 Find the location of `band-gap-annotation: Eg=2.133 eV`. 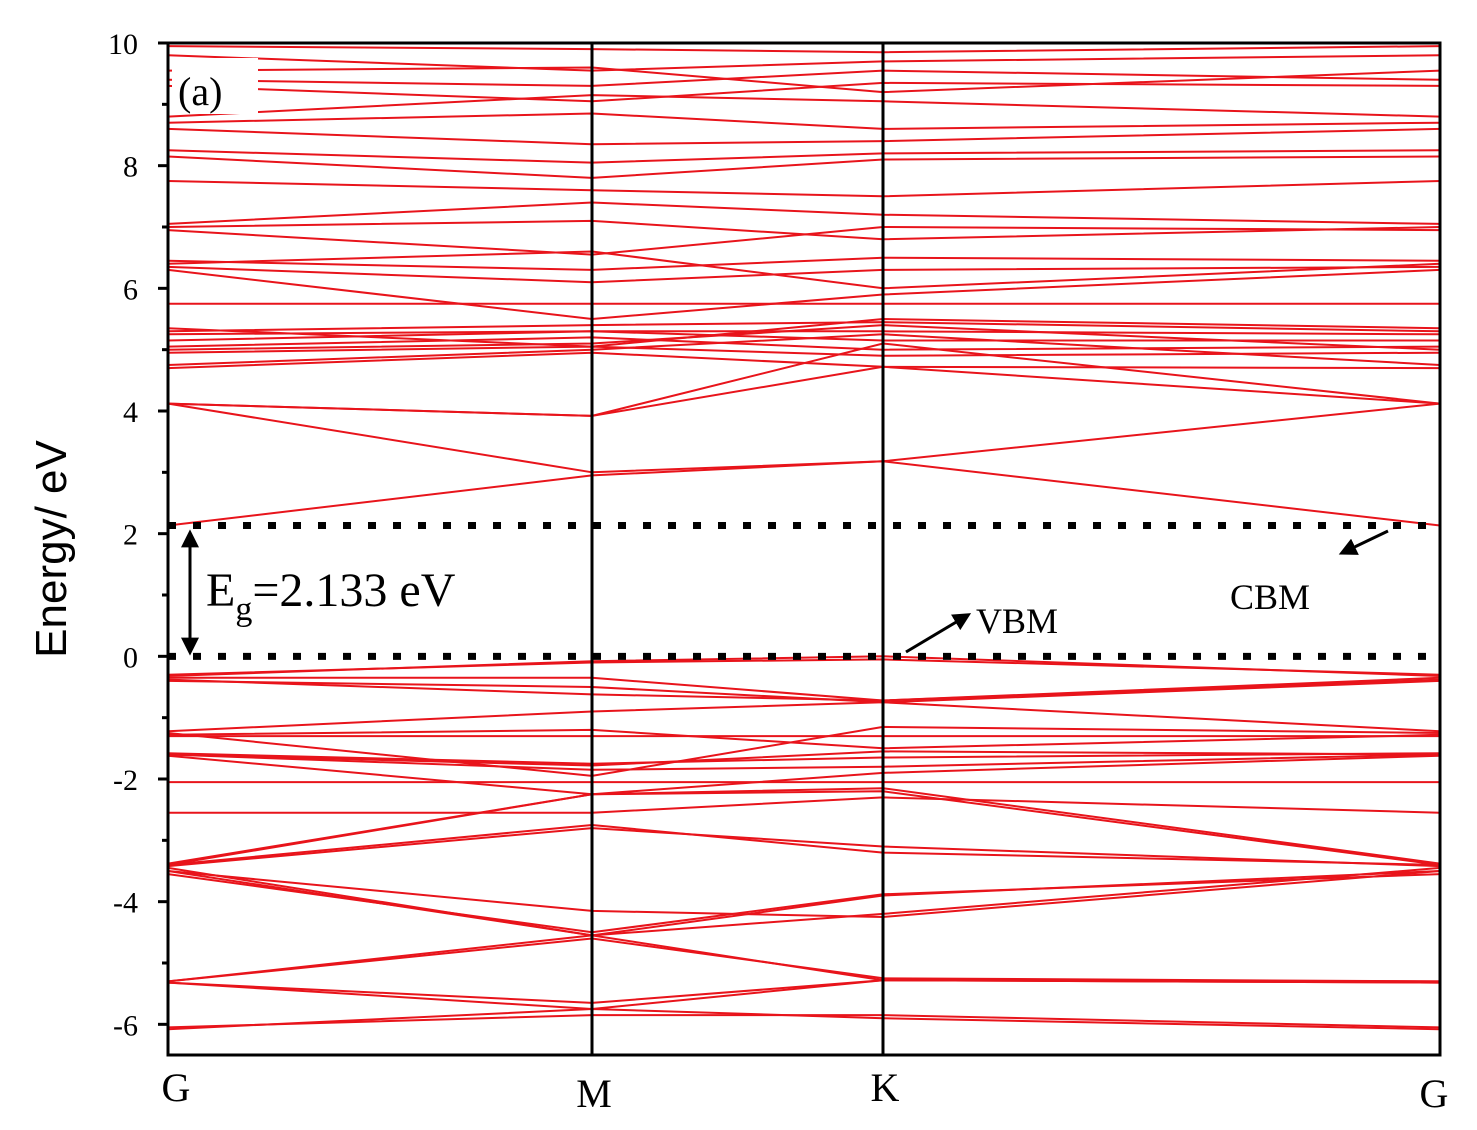

band-gap-annotation: Eg=2.133 eV is located at coordinates (318, 592).